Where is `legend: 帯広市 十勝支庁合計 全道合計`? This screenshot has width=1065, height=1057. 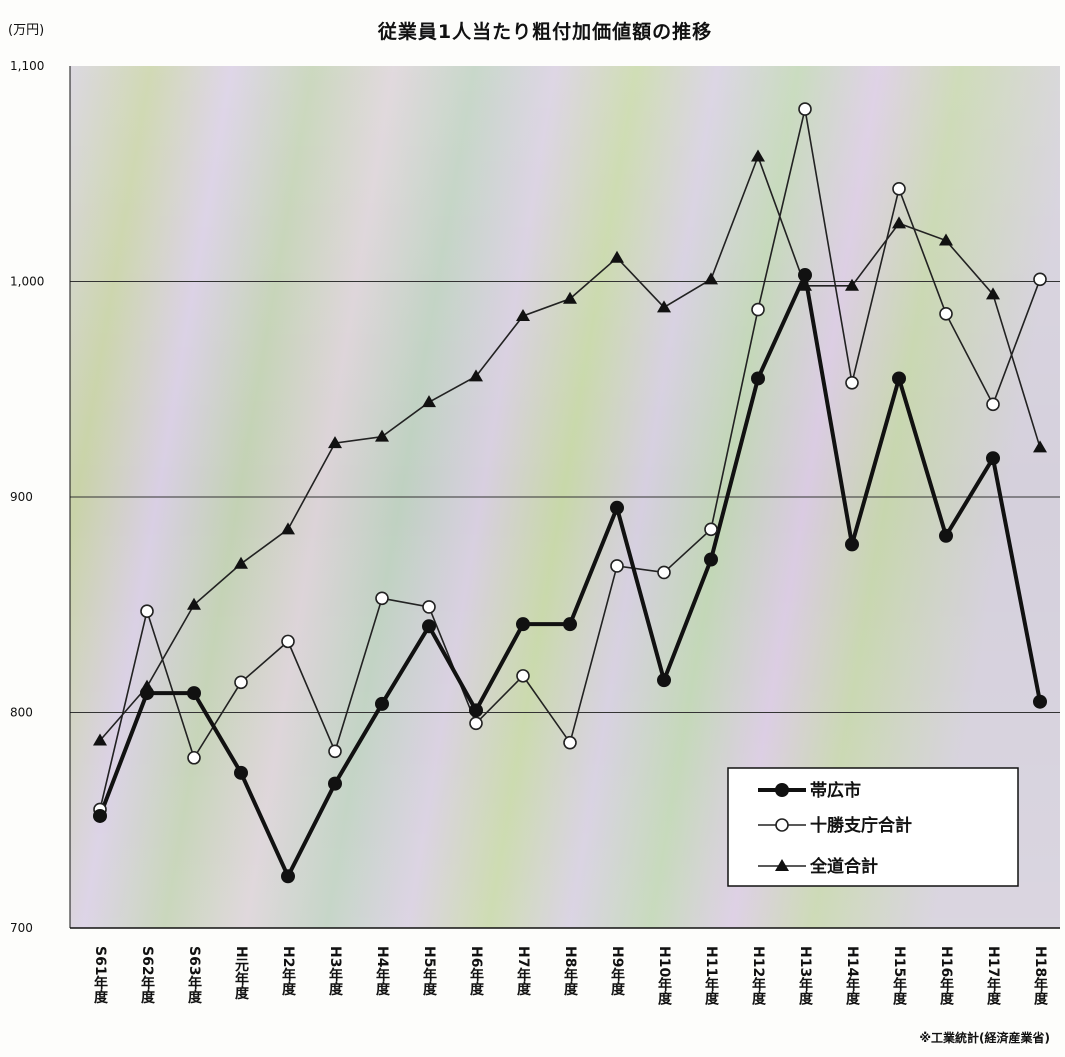 legend: 帯広市 十勝支庁合計 全道合計 is located at coordinates (873, 827).